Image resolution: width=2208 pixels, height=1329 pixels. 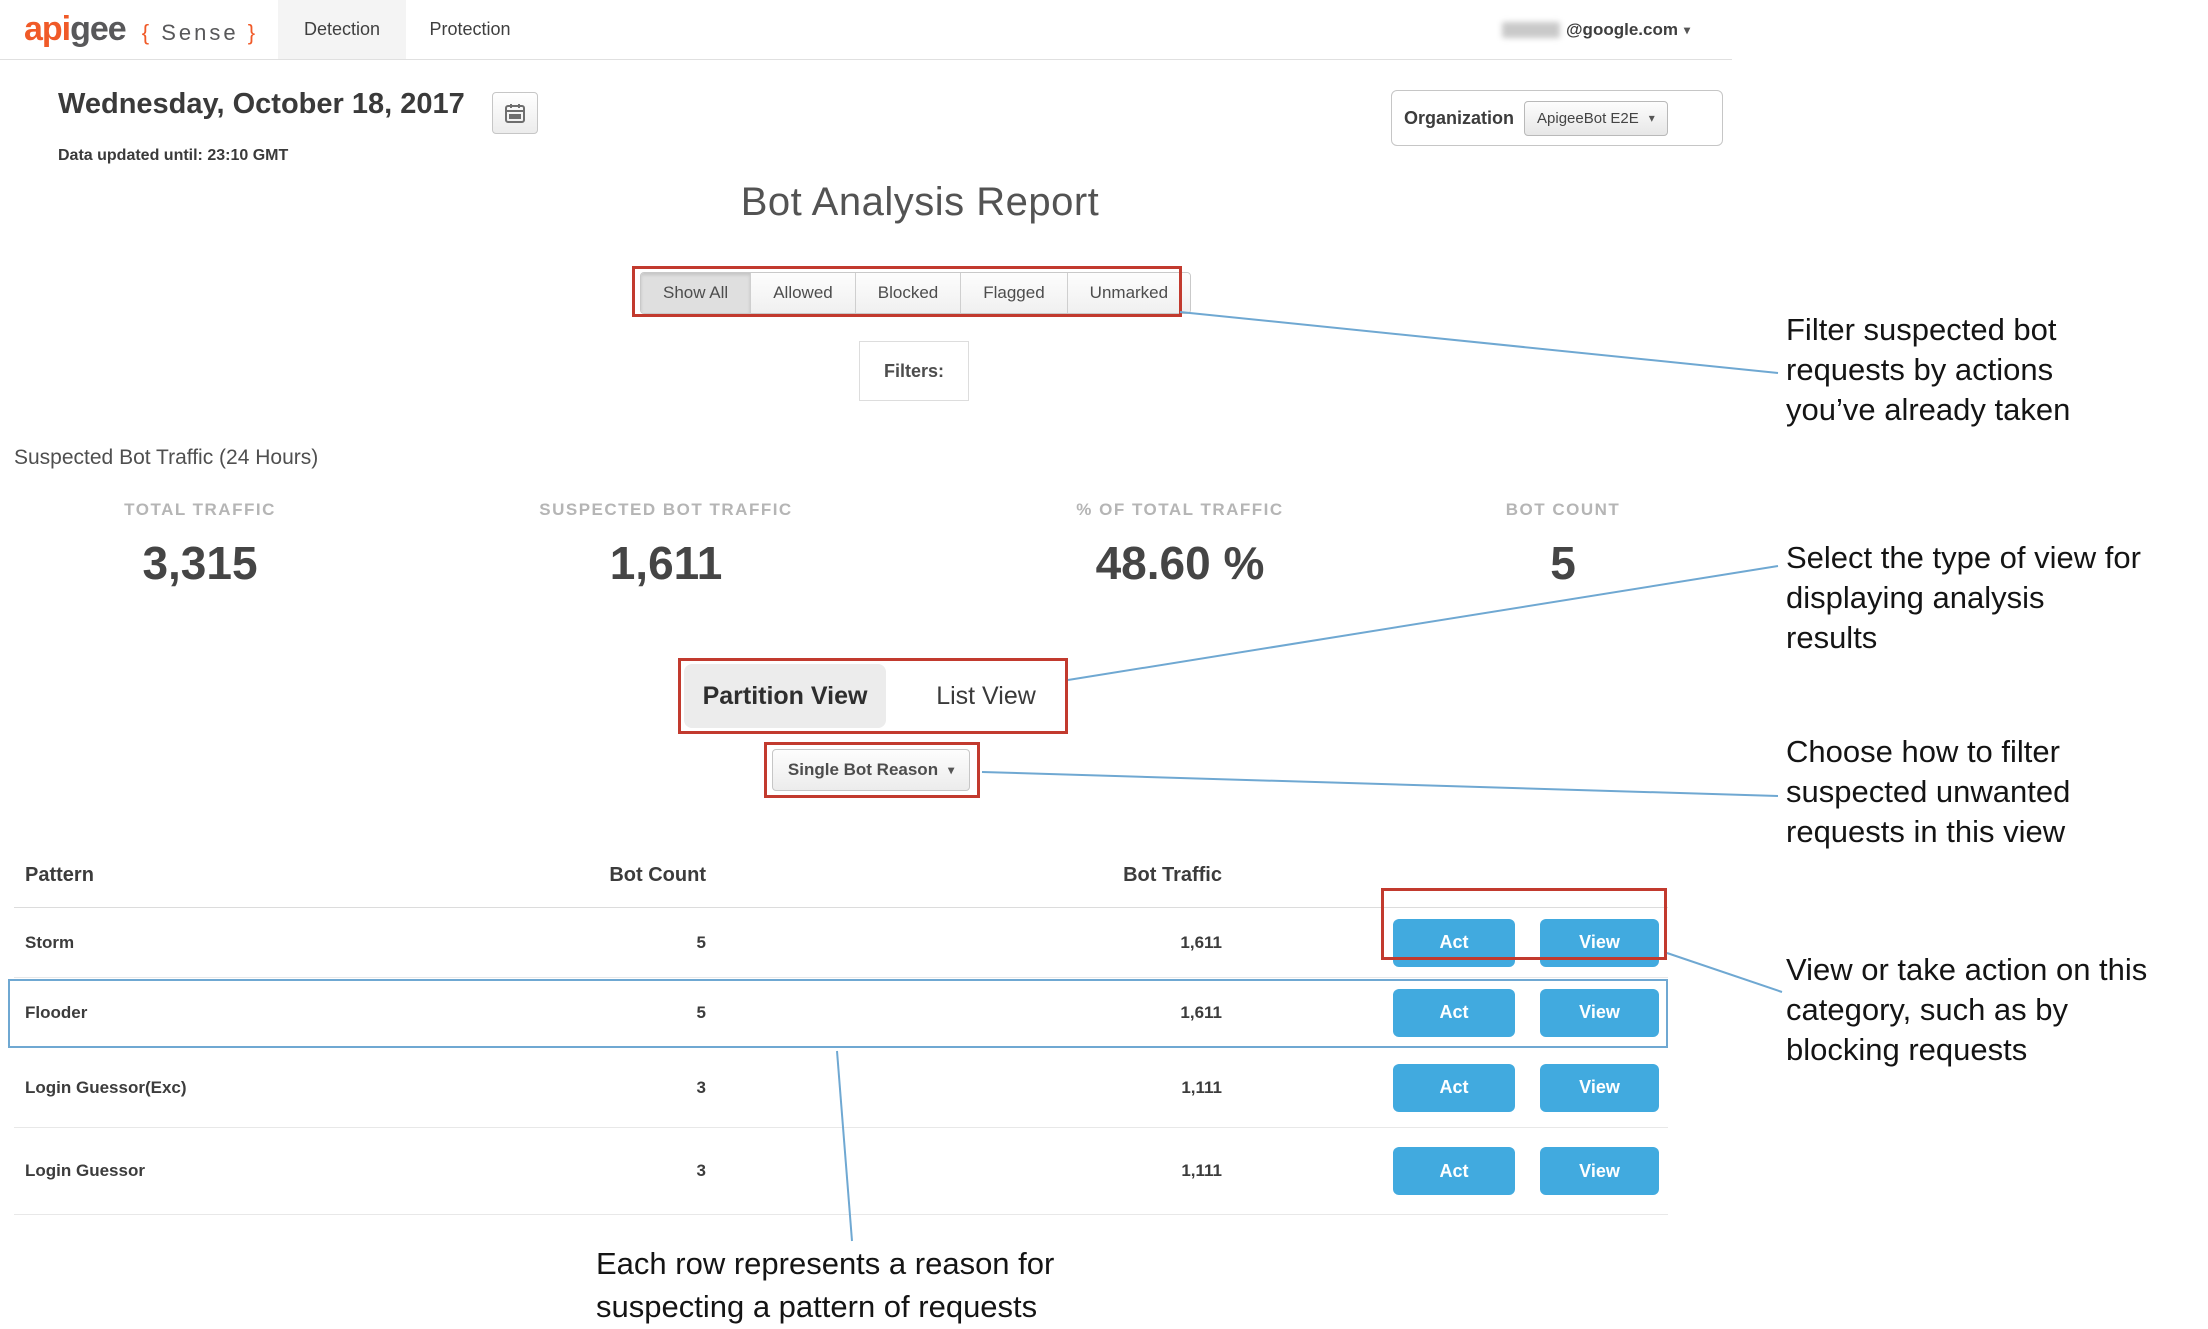 What do you see at coordinates (56, 1012) in the screenshot?
I see `pattern-cell: Flooder` at bounding box center [56, 1012].